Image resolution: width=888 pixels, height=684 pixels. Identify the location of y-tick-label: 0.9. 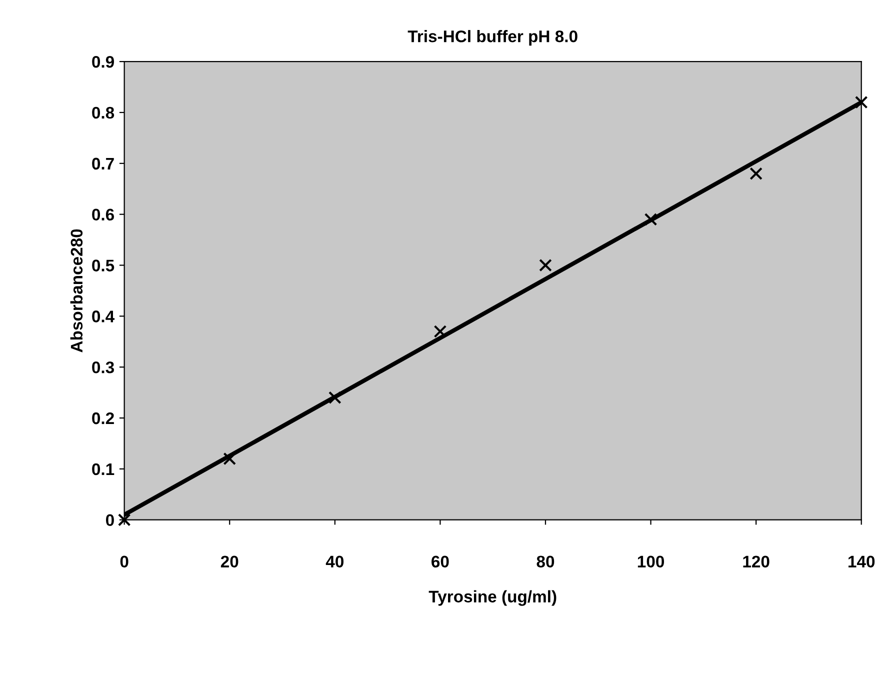
(103, 62).